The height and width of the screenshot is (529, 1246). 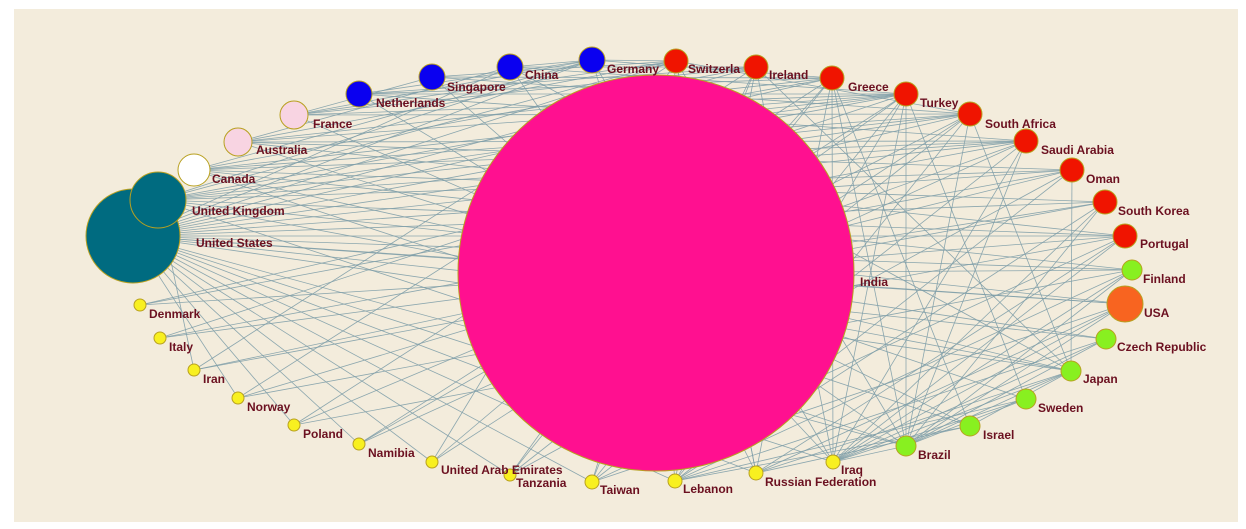 What do you see at coordinates (1020, 124) in the screenshot?
I see `node-label-south-africa: South Africa` at bounding box center [1020, 124].